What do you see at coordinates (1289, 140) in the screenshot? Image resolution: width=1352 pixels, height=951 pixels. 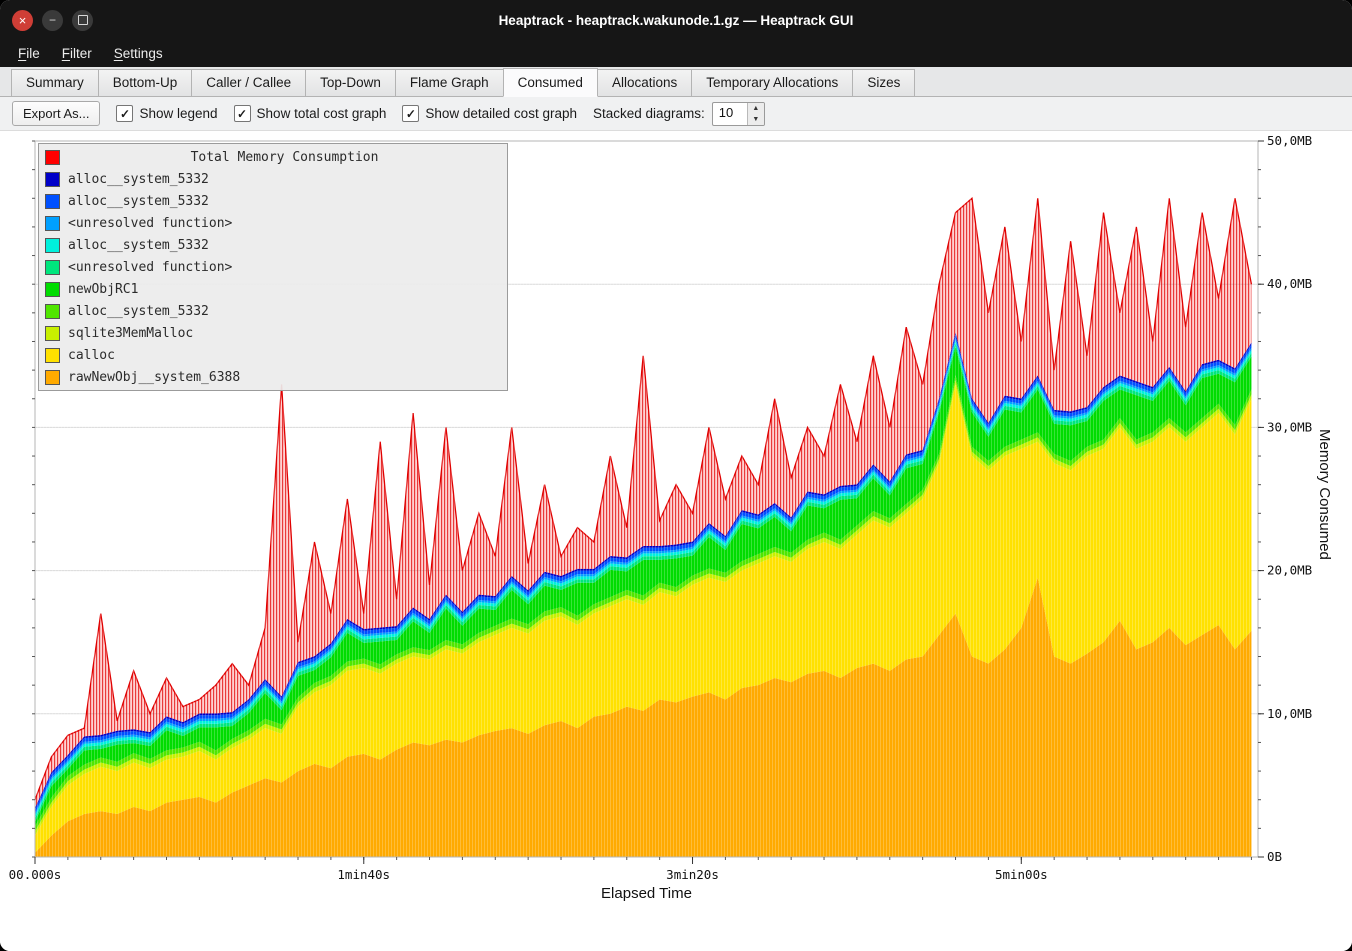 I see `y-tick-label: 50,0MB` at bounding box center [1289, 140].